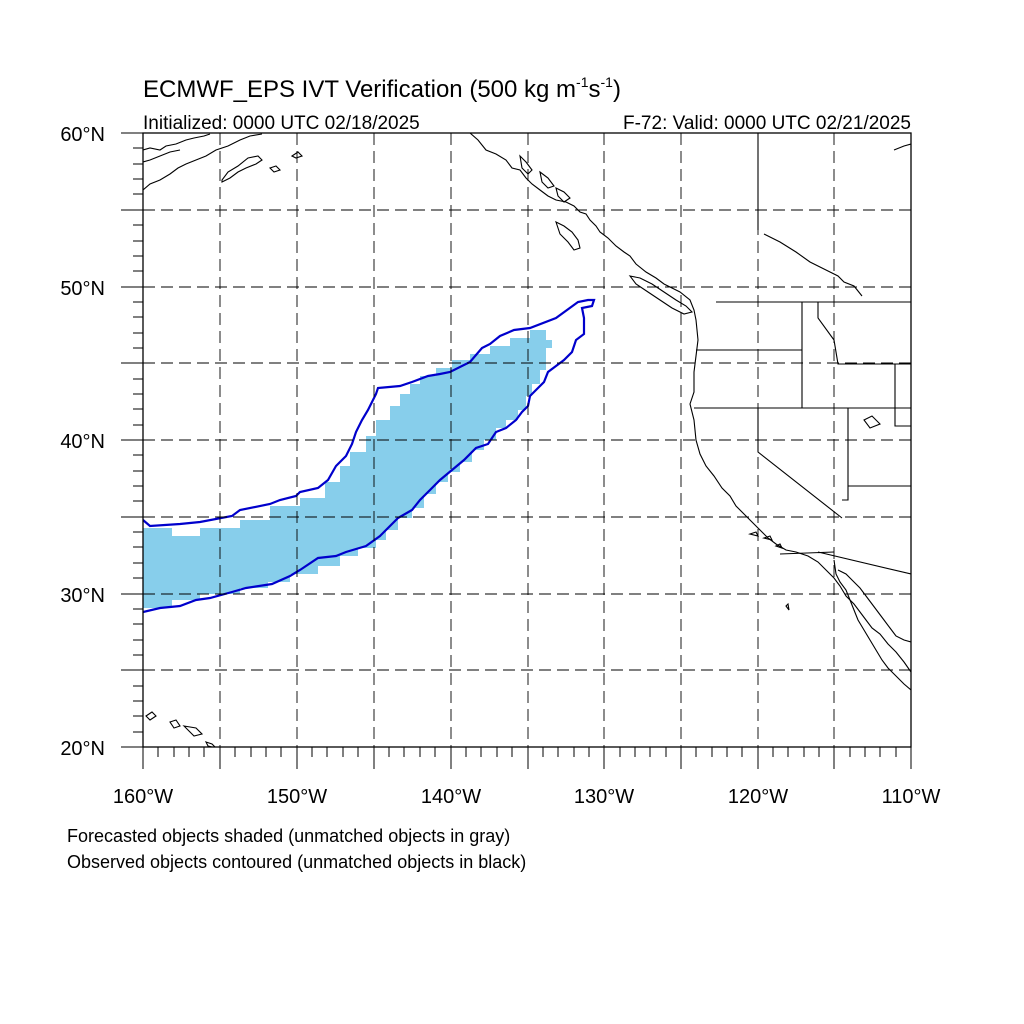 This screenshot has width=1024, height=1024. Describe the element at coordinates (872, 422) in the screenshot. I see `great-salt-lake` at that location.